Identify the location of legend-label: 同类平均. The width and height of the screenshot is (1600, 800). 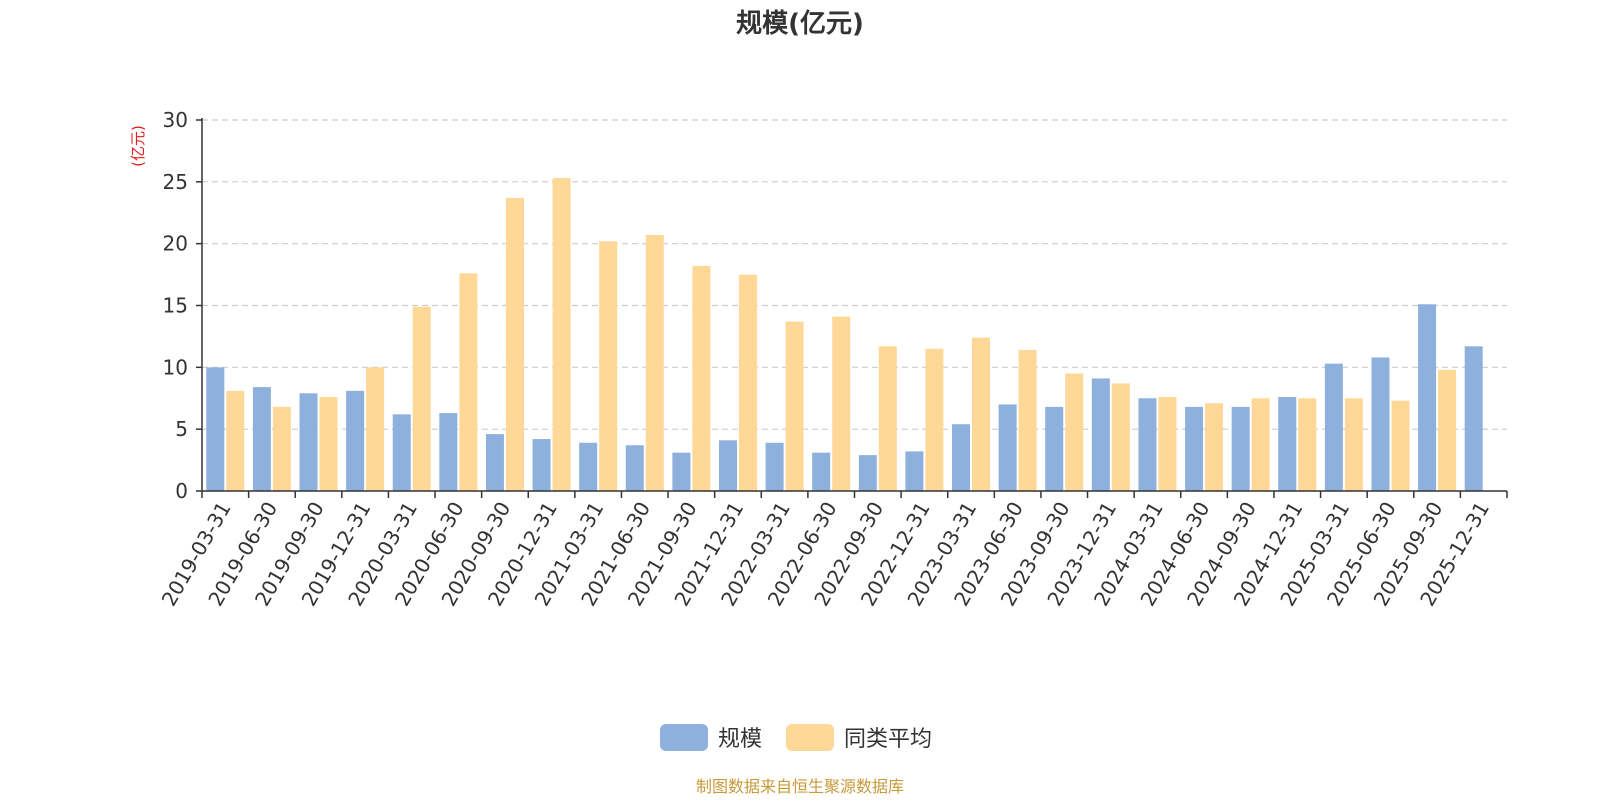
(888, 739).